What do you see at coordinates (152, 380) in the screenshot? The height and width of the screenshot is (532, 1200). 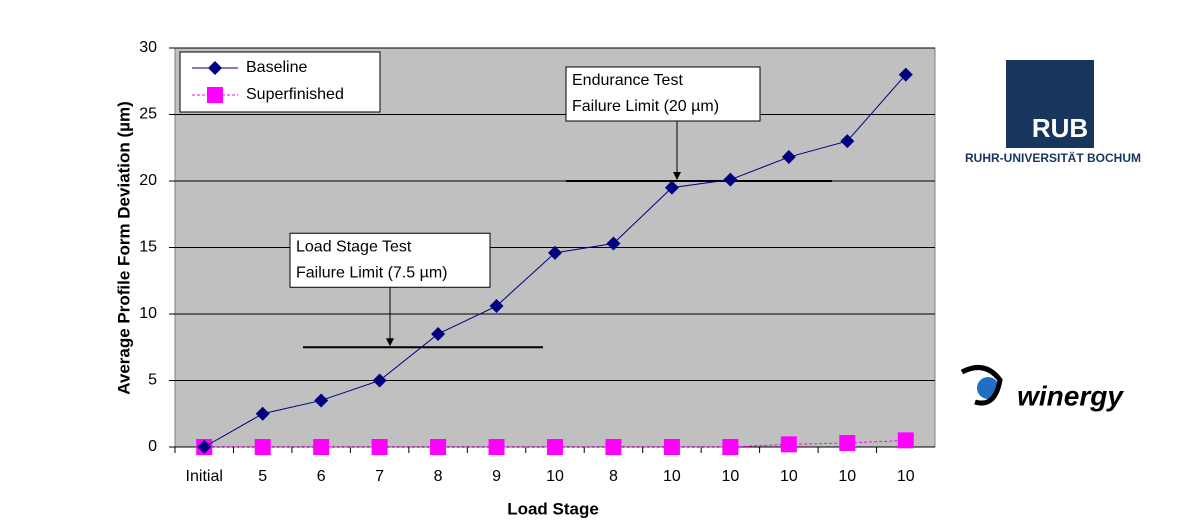 I see `y-tick-label: 5` at bounding box center [152, 380].